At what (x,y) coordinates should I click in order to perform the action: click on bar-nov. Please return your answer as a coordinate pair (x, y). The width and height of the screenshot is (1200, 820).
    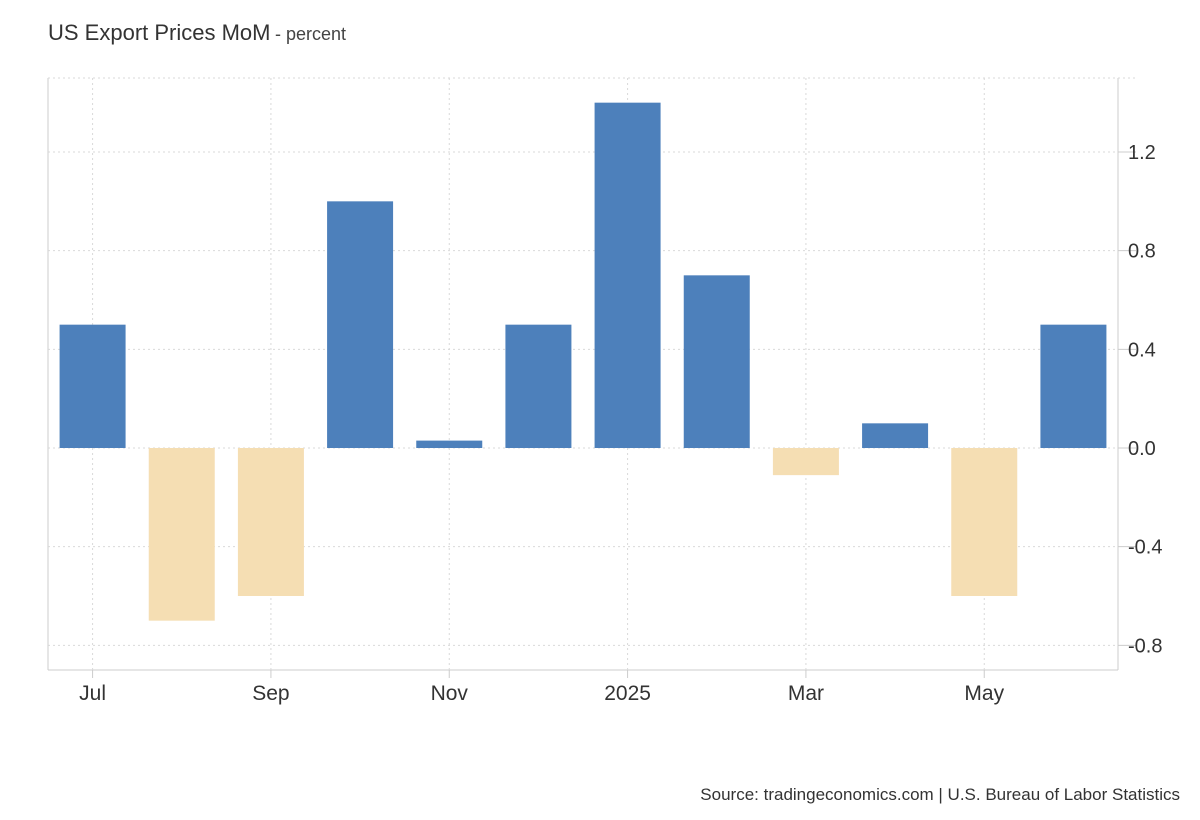
    Looking at the image, I should click on (449, 444).